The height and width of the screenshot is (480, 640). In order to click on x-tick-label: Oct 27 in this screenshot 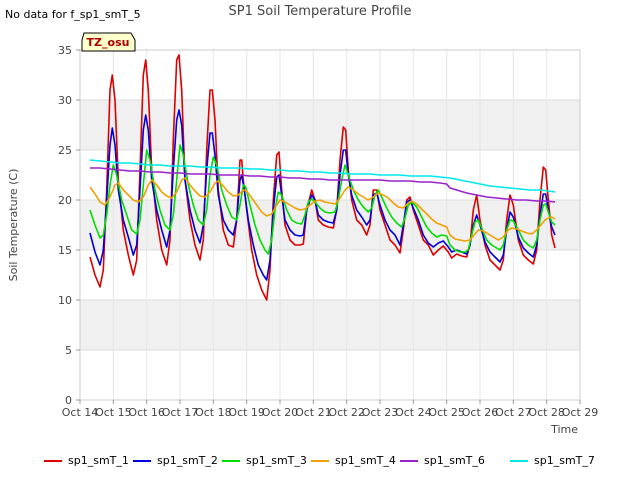, I will do `click(513, 412)`.